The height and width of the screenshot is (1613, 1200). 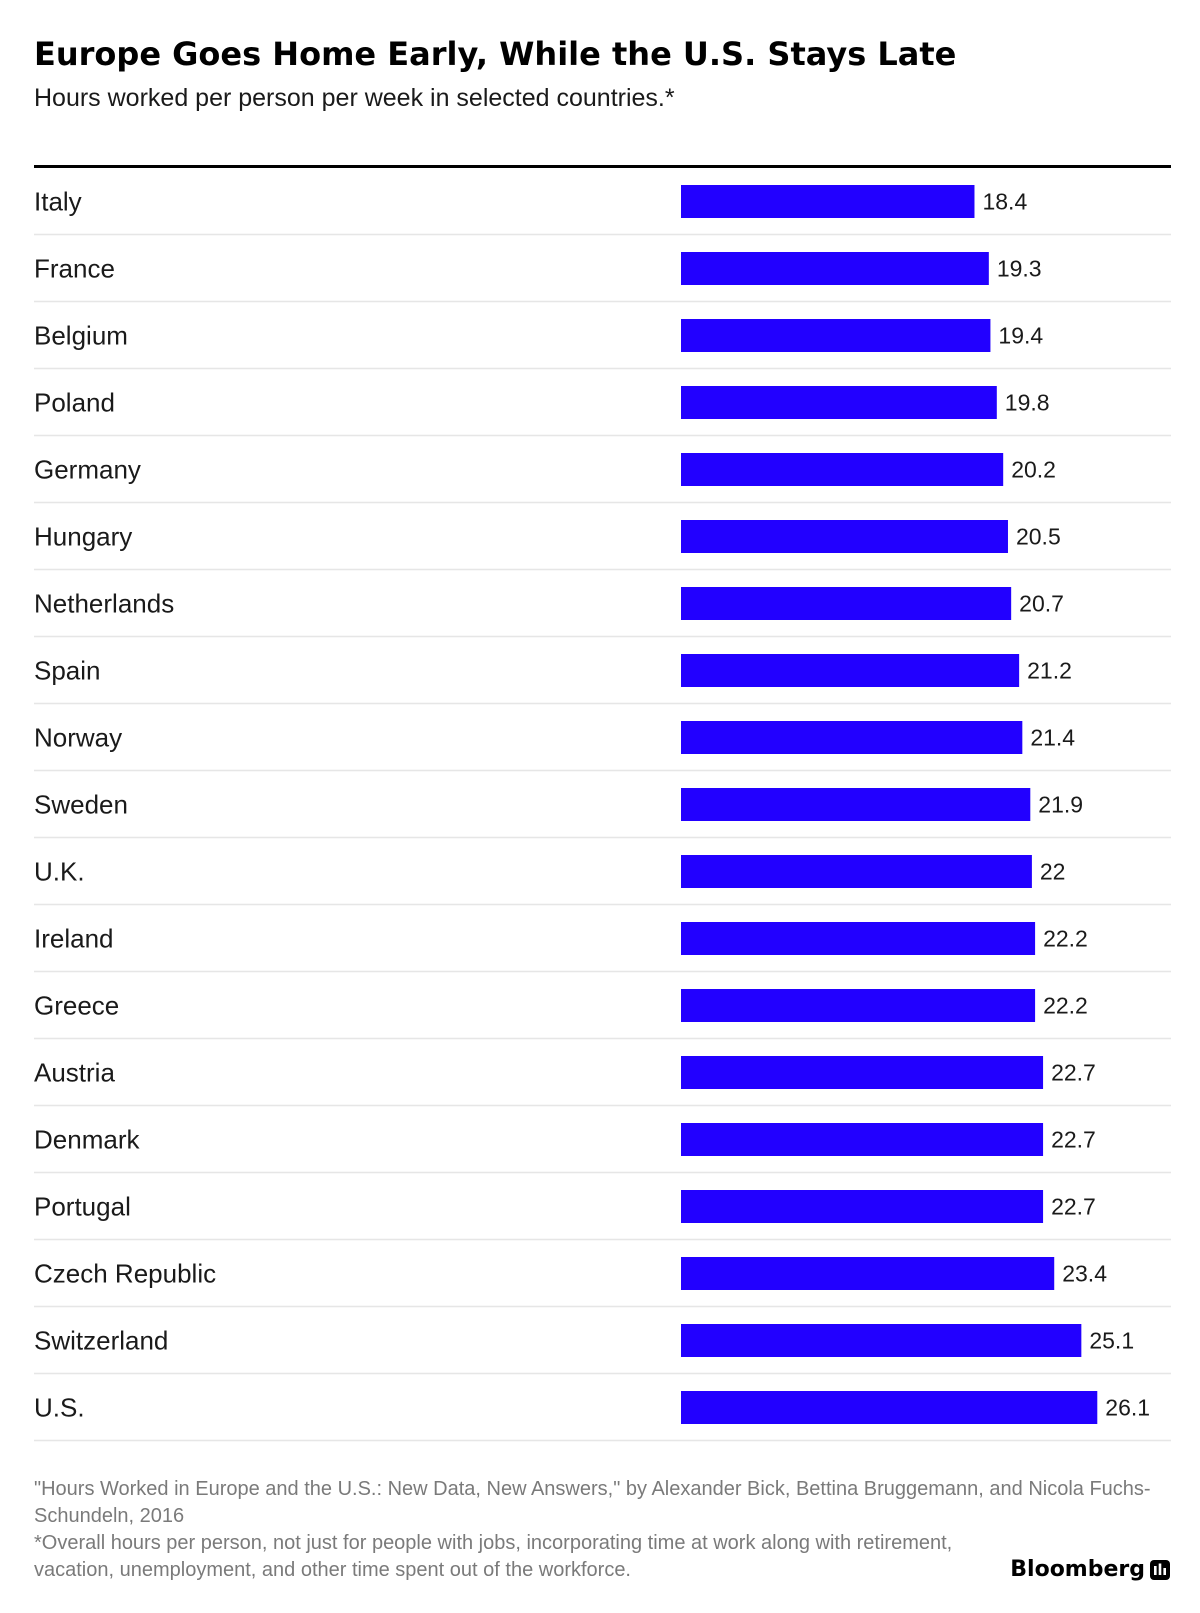 I want to click on bar-chart-icon, so click(x=1160, y=1570).